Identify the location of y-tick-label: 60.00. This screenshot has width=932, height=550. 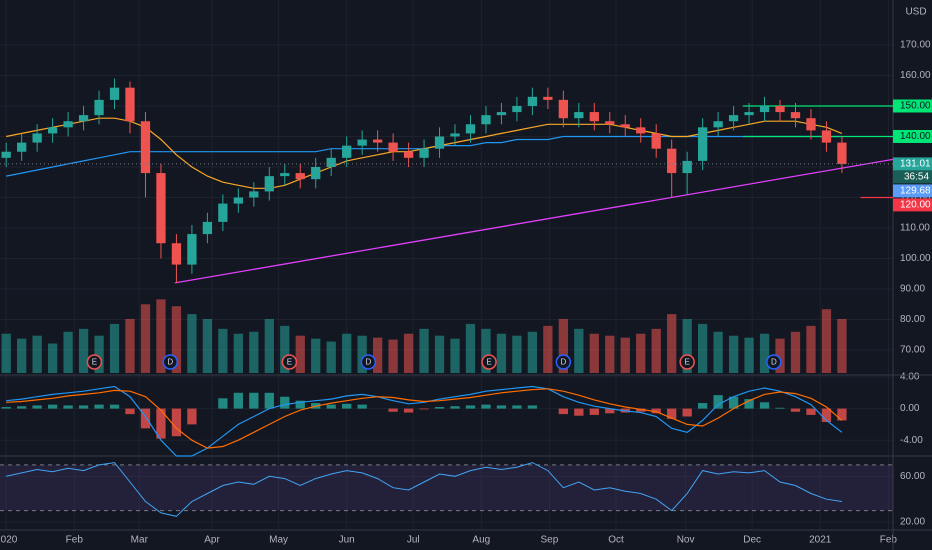
(912, 476).